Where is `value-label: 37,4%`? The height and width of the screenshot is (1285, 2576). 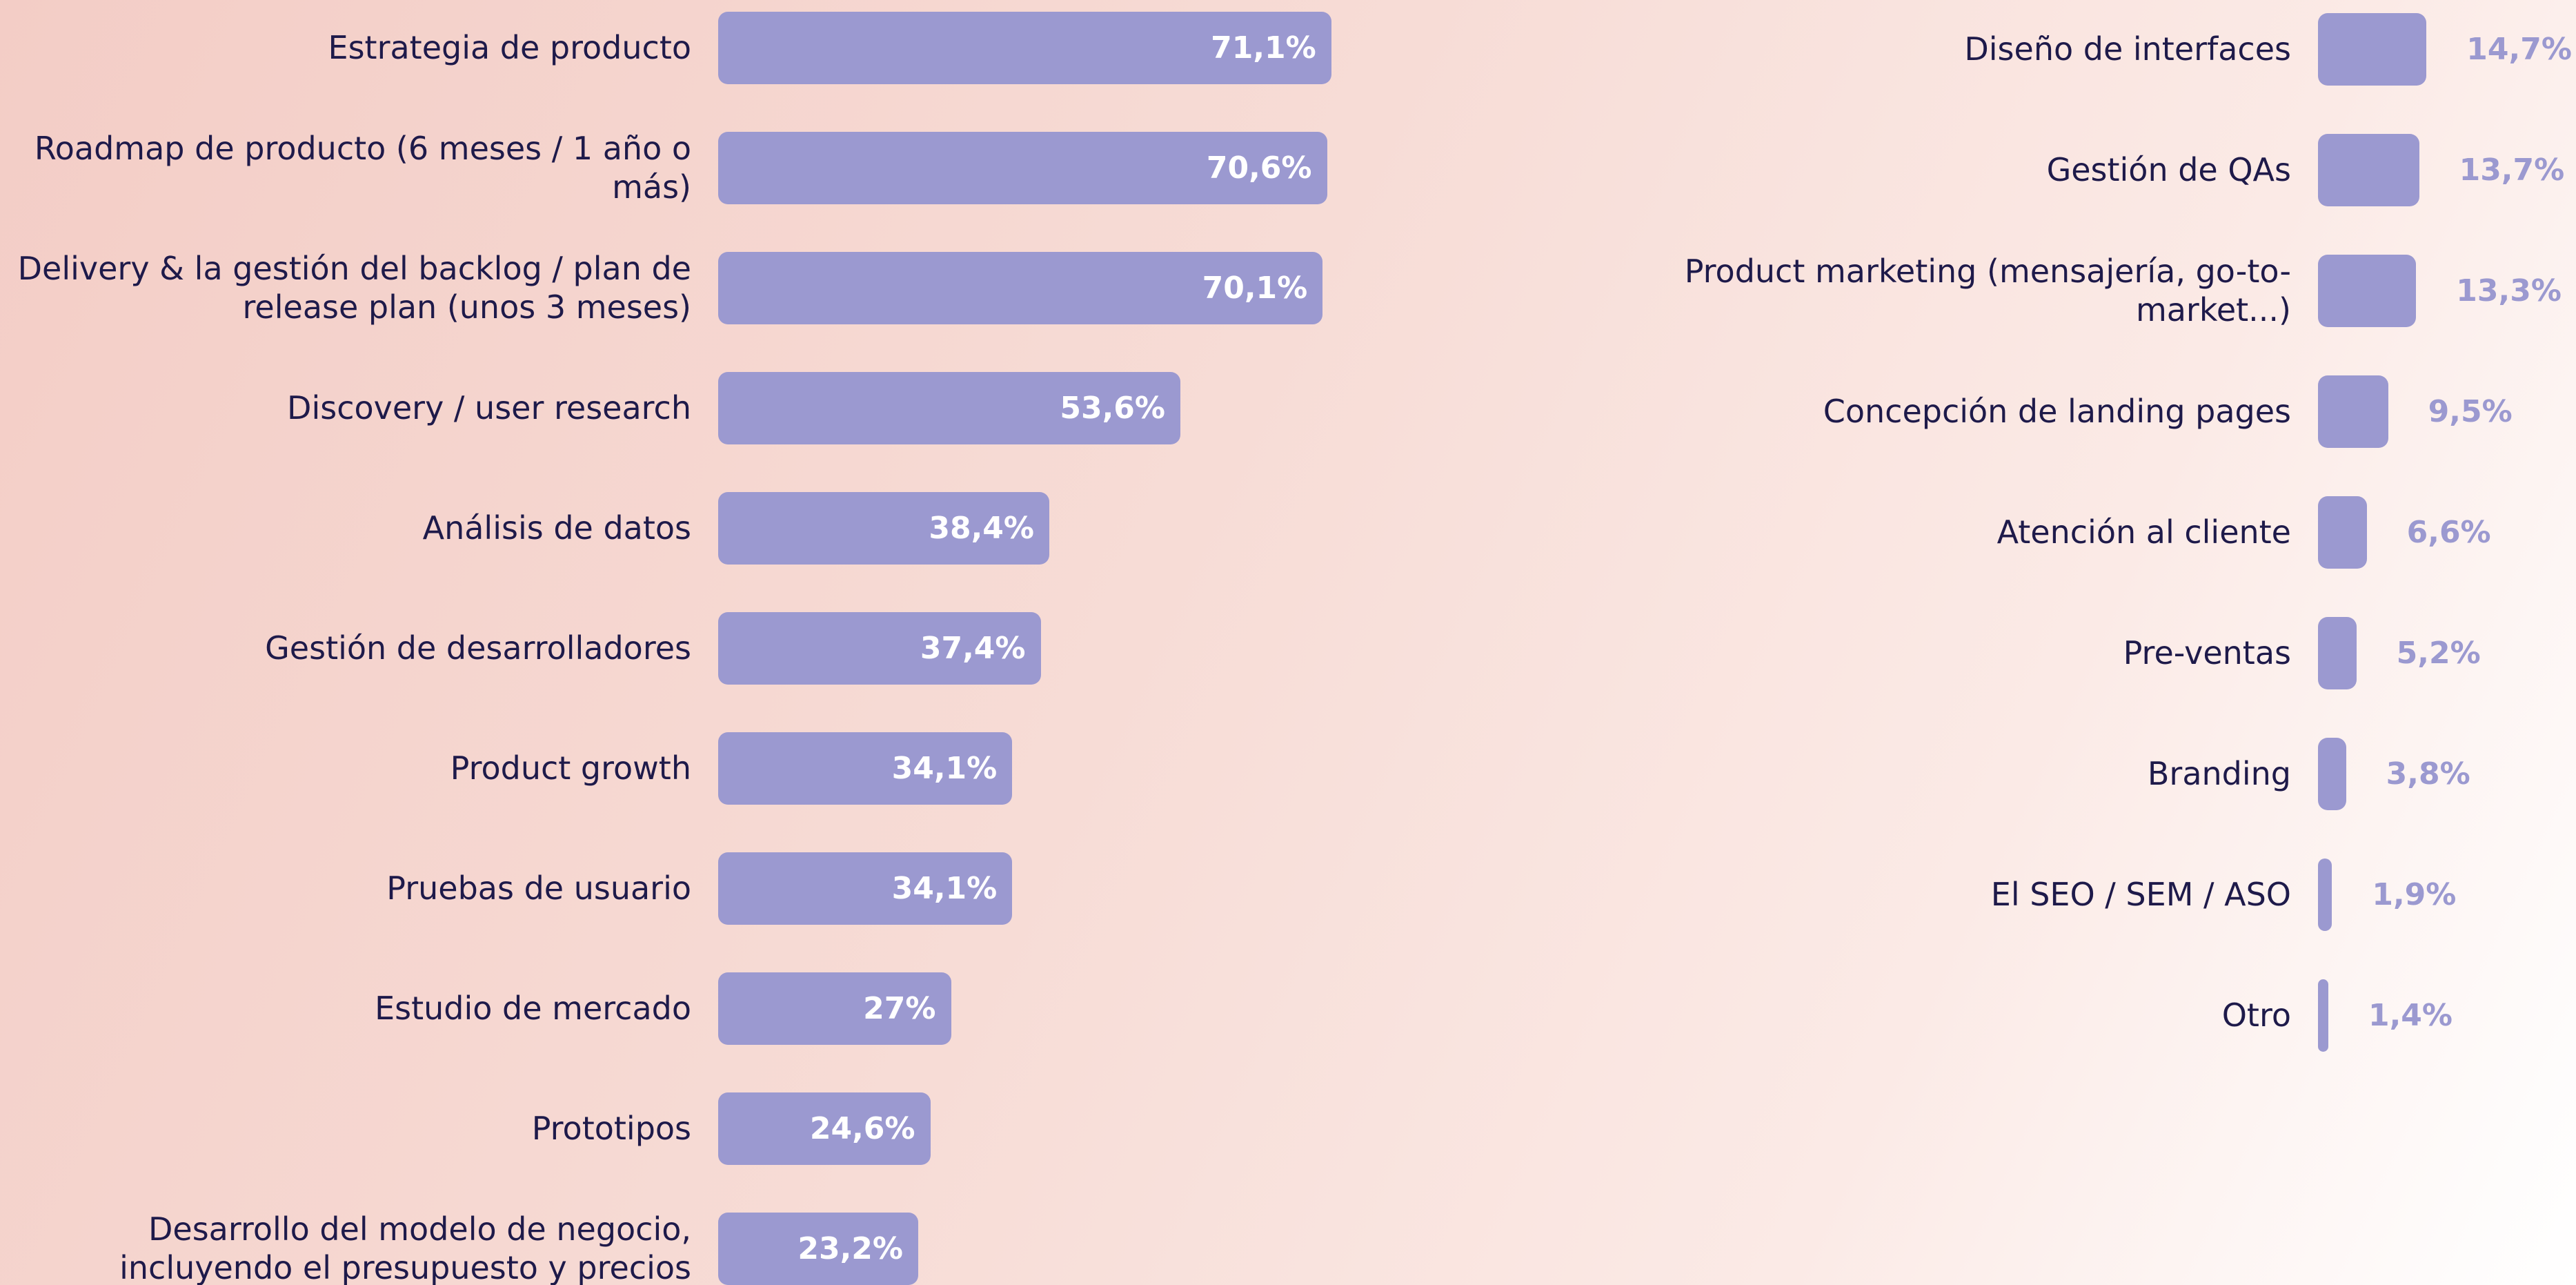 value-label: 37,4% is located at coordinates (973, 648).